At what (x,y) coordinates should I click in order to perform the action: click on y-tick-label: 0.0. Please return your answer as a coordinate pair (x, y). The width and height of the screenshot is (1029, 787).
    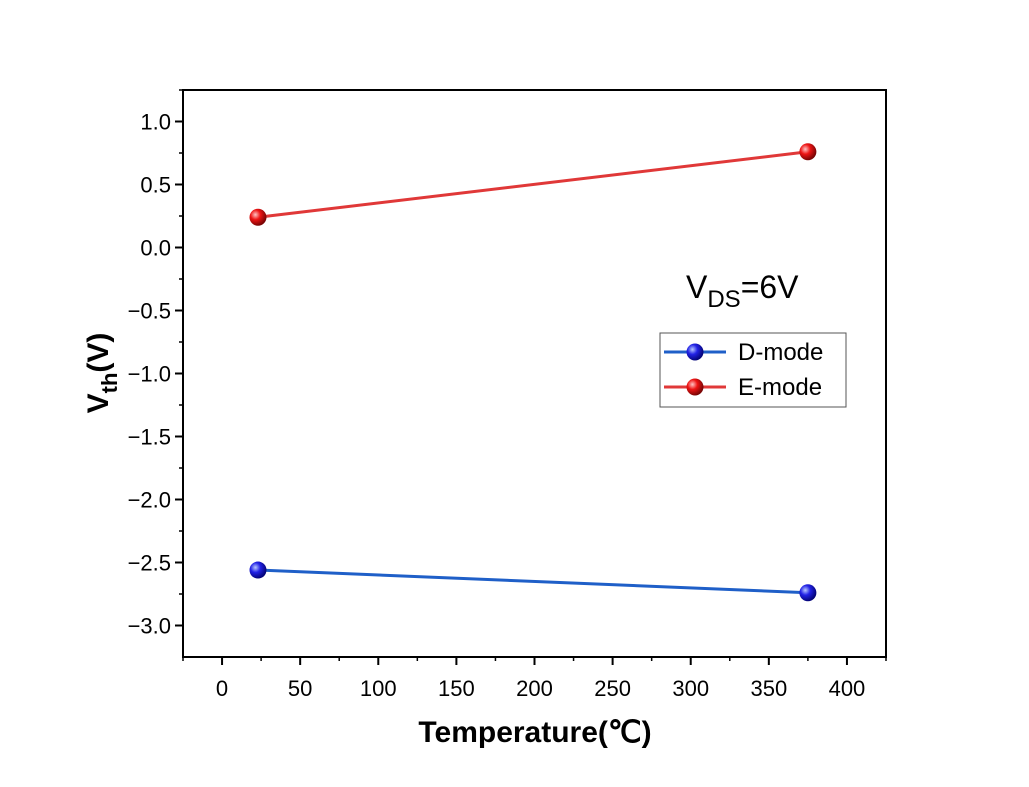
    Looking at the image, I should click on (155, 248).